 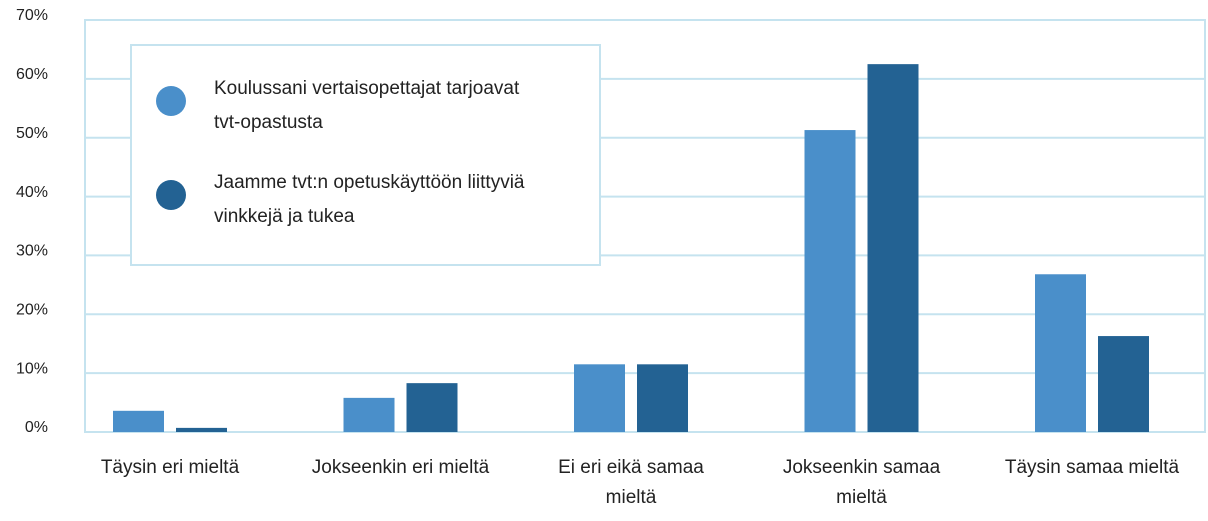 I want to click on y-tick-label: 50%, so click(x=32, y=133).